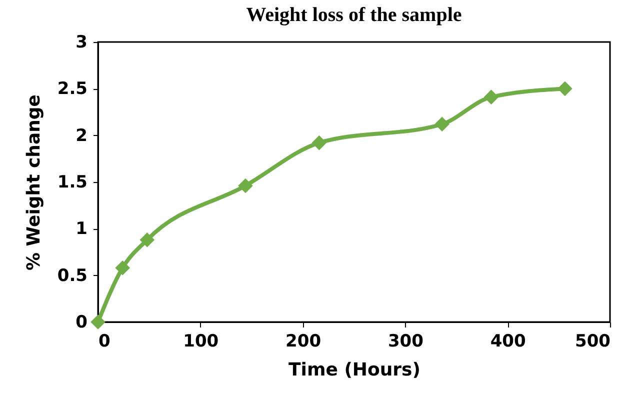 This screenshot has height=413, width=632. What do you see at coordinates (72, 182) in the screenshot?
I see `y-tick-label: 1.5` at bounding box center [72, 182].